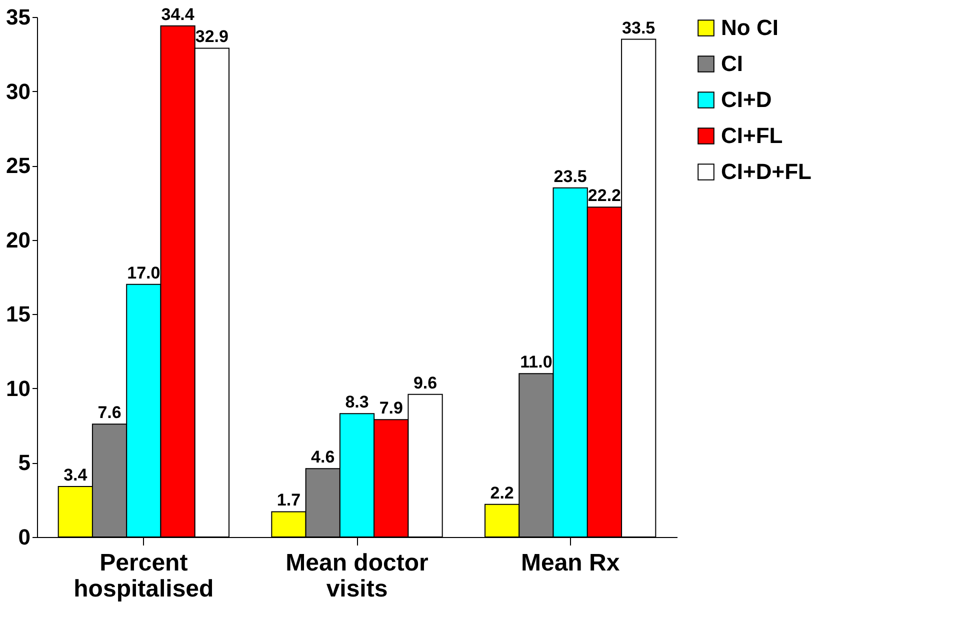 This screenshot has height=637, width=966. Describe the element at coordinates (76, 474) in the screenshot. I see `data-label: 3.4` at that location.